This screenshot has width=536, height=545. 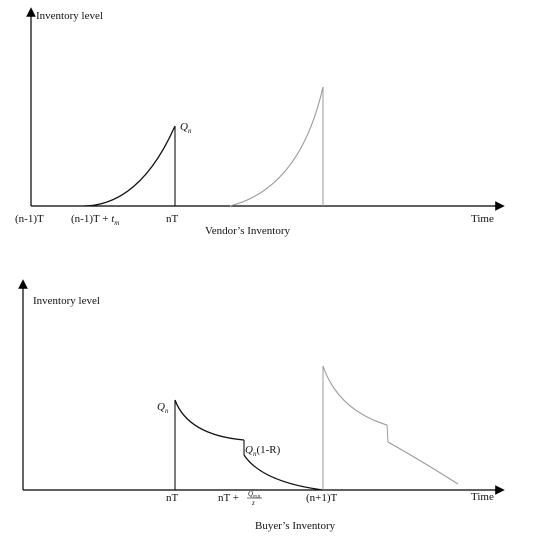 I want to click on vendor-tick-start: (n-1)T, so click(x=29, y=219).